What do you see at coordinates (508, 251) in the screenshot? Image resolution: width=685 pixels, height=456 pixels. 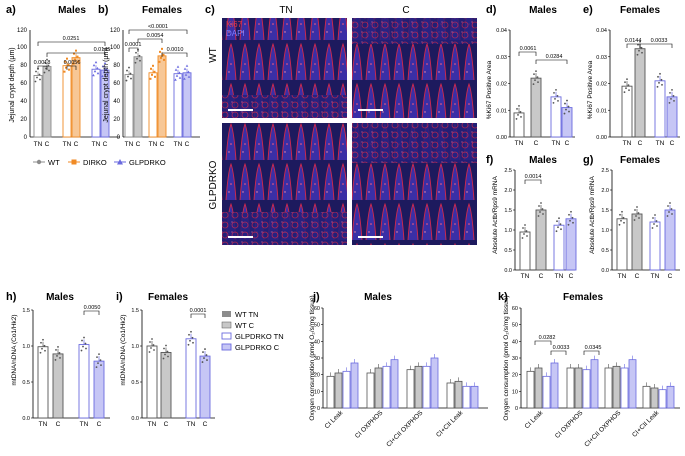 I see `panel-f-ytick: 0.5` at bounding box center [508, 251].